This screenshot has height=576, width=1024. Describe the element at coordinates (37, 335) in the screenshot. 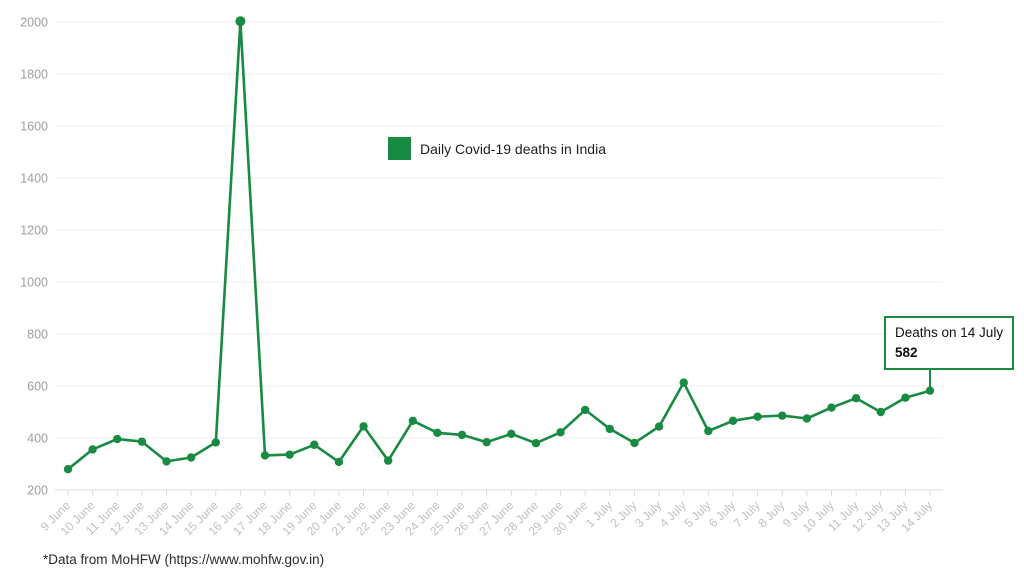

I see `y-axis-tick-label: 800` at that location.